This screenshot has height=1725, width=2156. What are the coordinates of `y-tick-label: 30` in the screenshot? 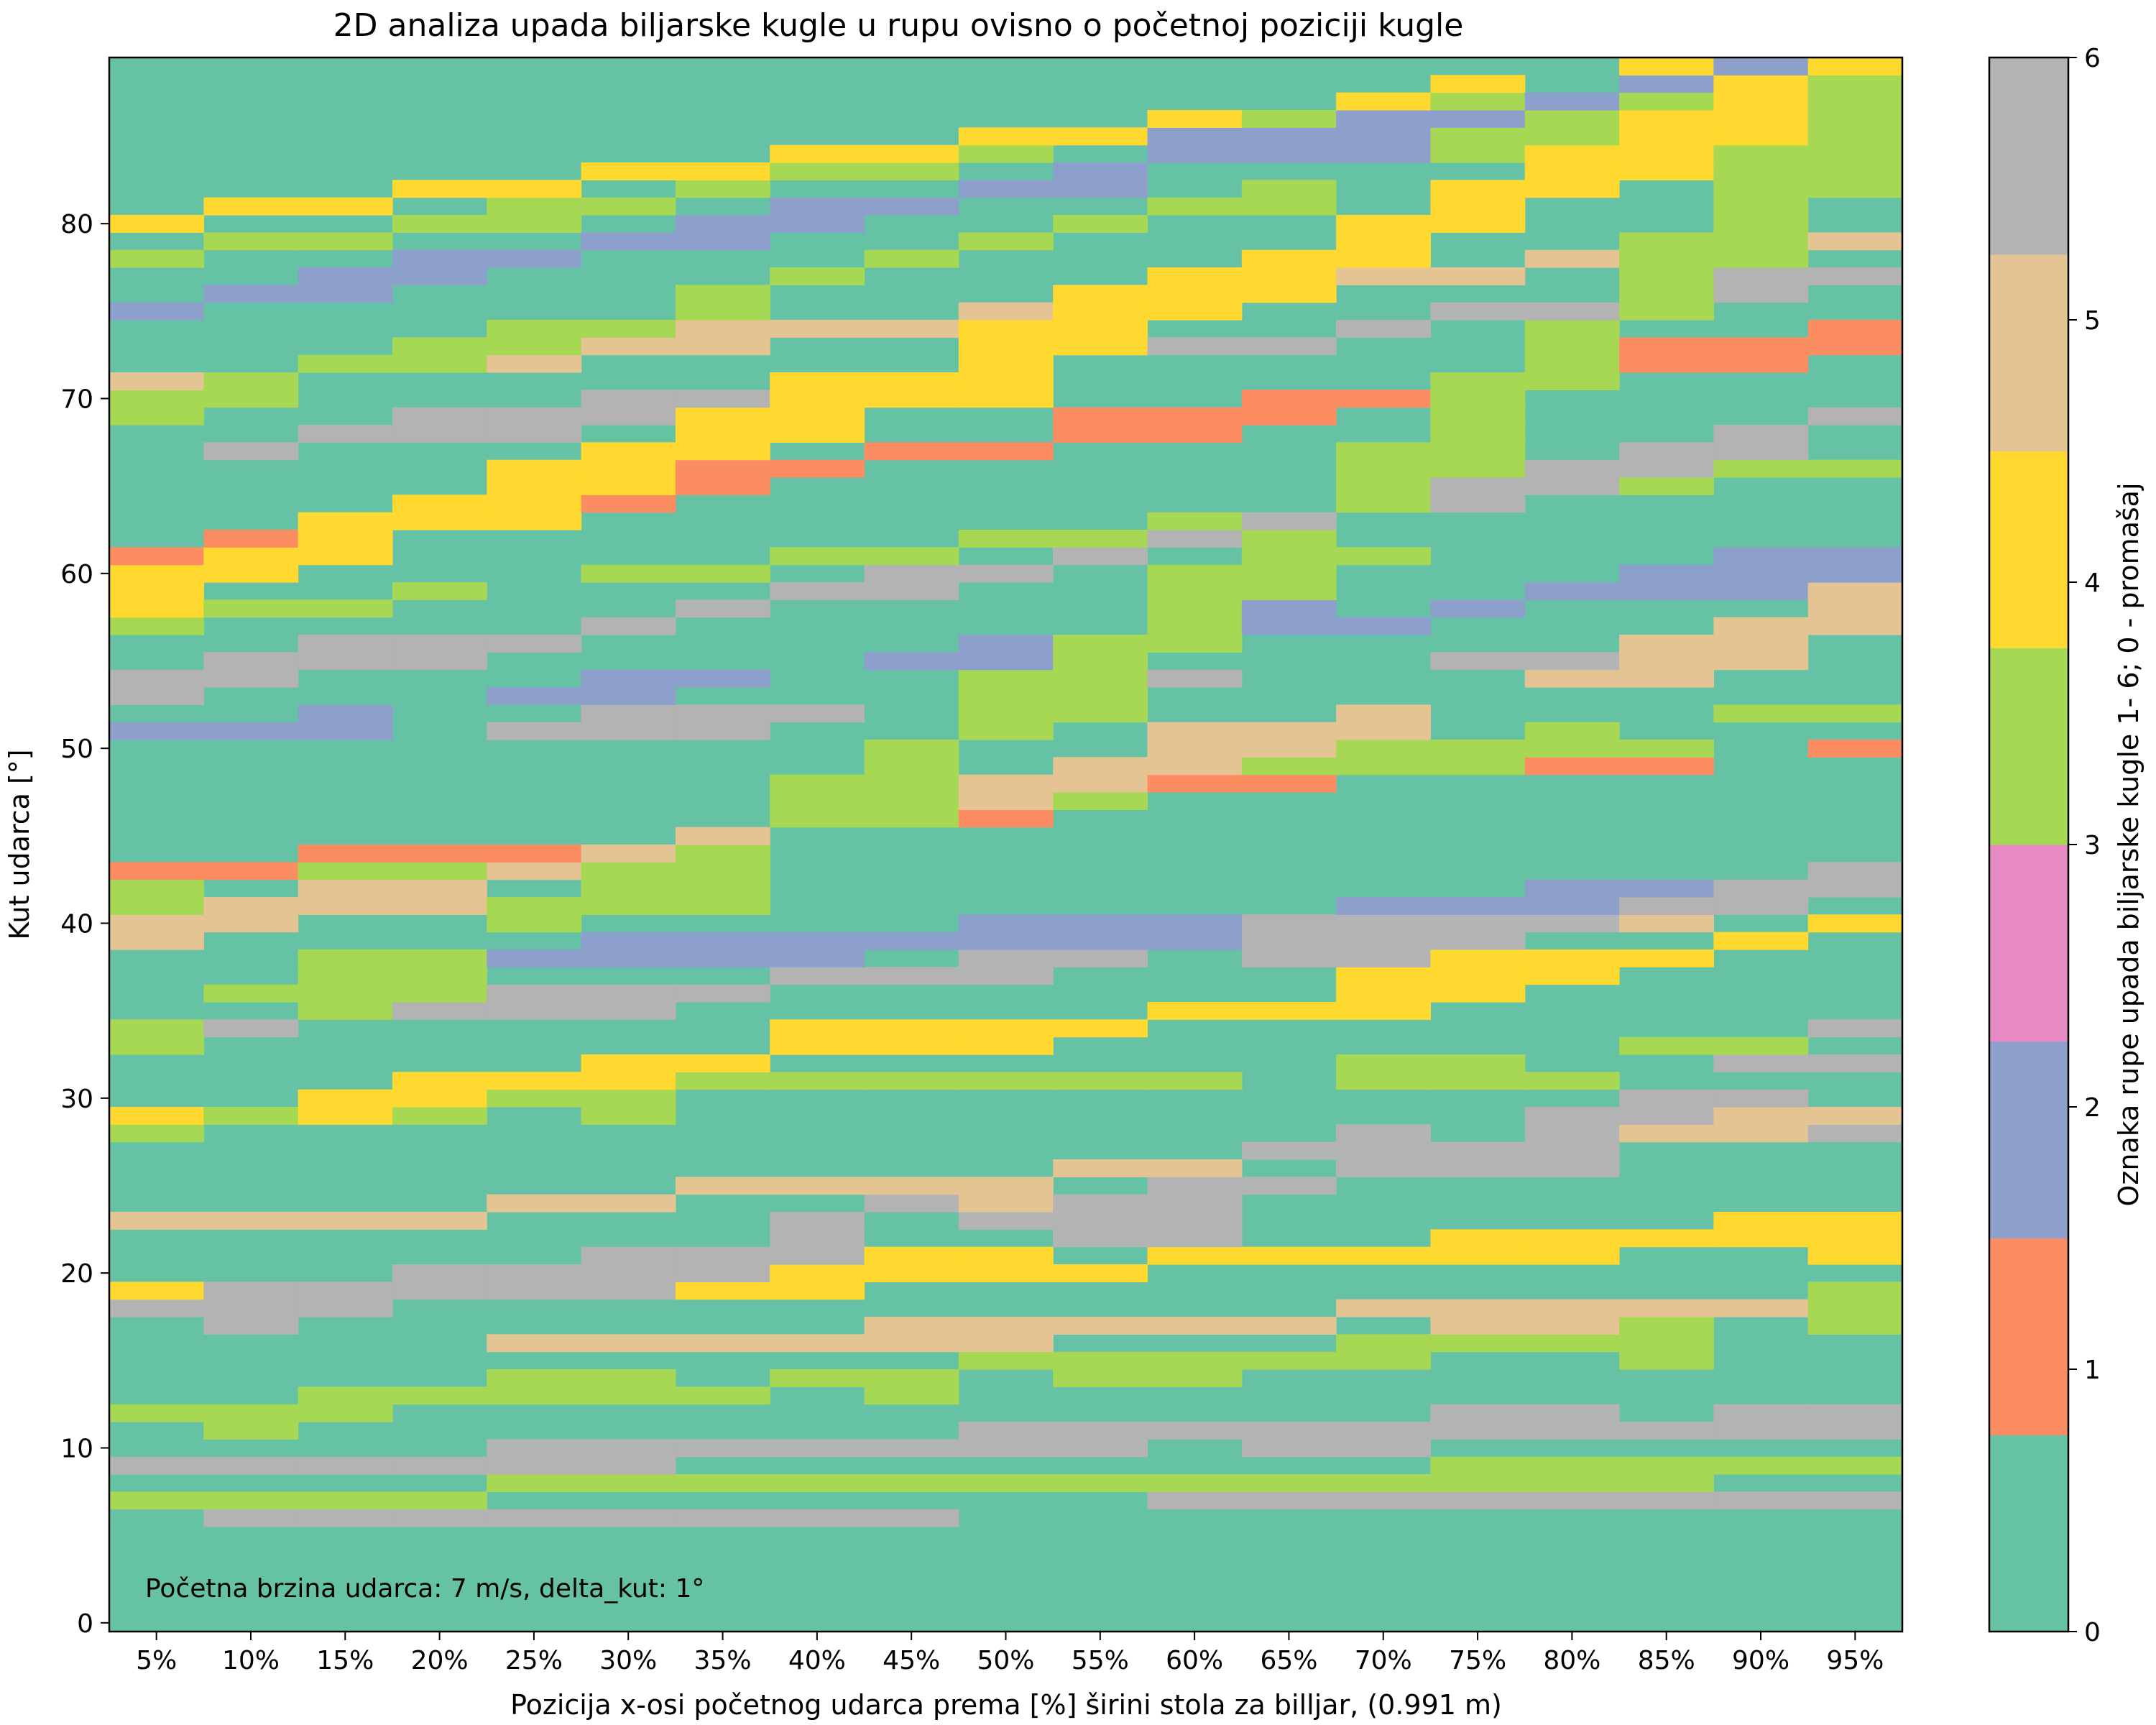 It's located at (76, 1099).